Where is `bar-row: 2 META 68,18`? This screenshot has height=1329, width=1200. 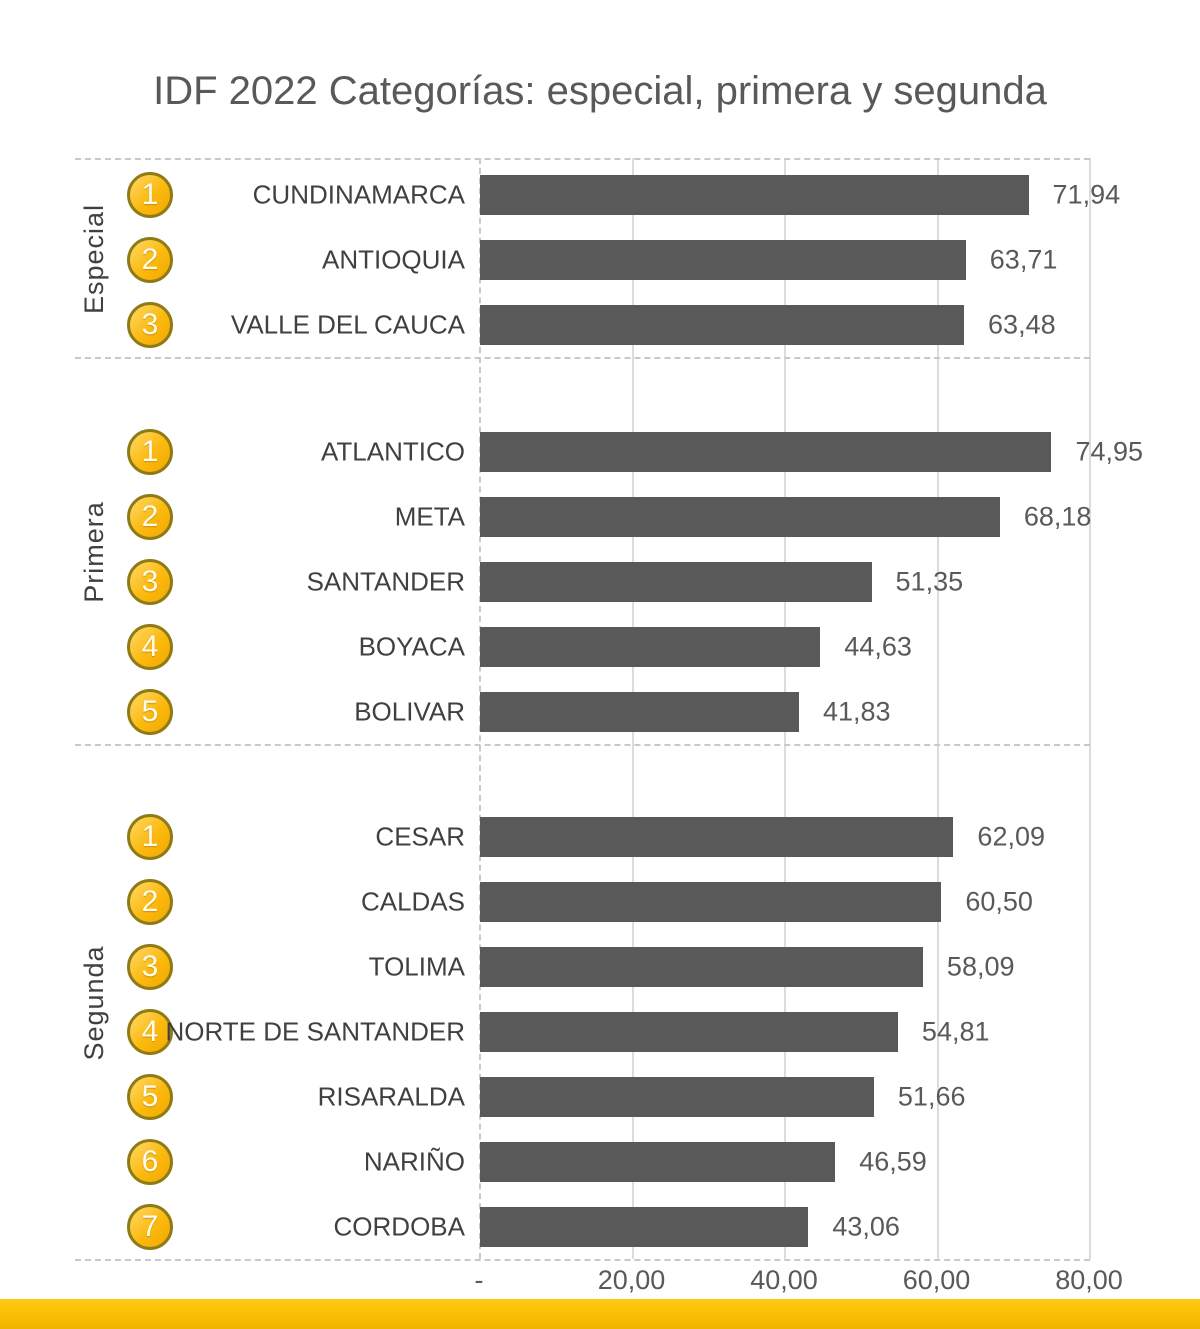
bar-row: 2 META 68,18 is located at coordinates (583, 516).